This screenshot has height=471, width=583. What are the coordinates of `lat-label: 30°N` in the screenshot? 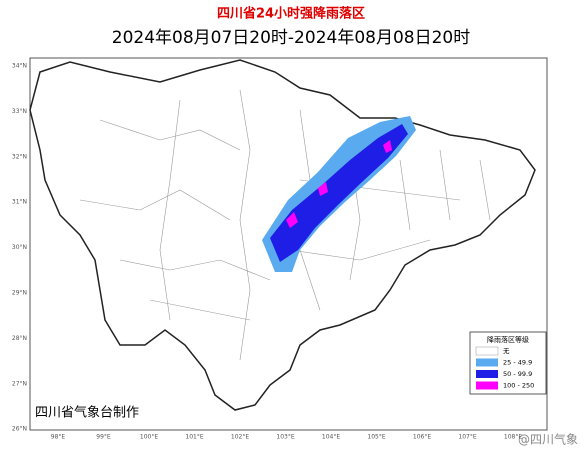 It's located at (19, 247).